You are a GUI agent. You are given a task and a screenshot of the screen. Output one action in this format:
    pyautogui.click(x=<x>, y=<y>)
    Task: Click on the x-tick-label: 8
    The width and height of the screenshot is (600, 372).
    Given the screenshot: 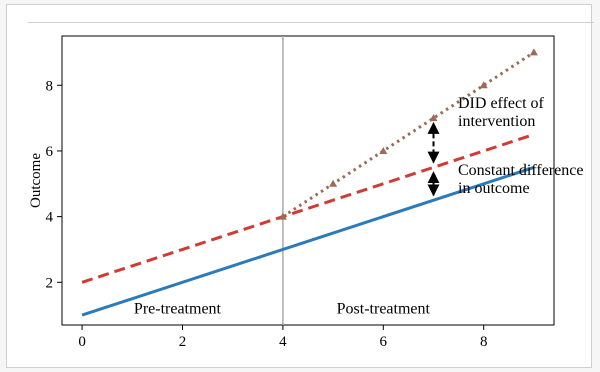 What is the action you would take?
    pyautogui.click(x=484, y=342)
    